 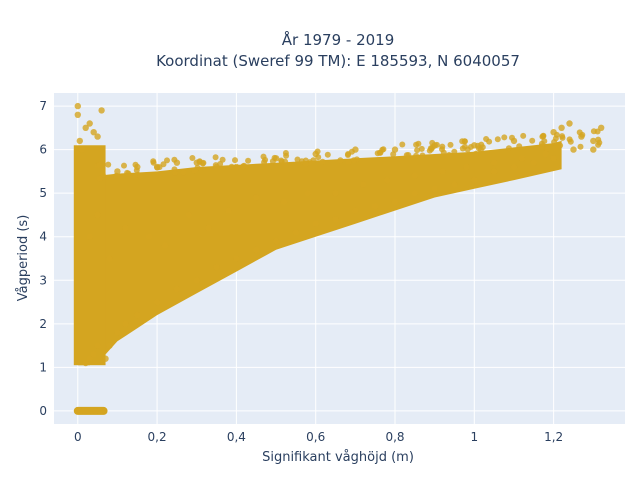 What do you see at coordinates (553, 437) in the screenshot?
I see `x-tick-label: 1,2` at bounding box center [553, 437].